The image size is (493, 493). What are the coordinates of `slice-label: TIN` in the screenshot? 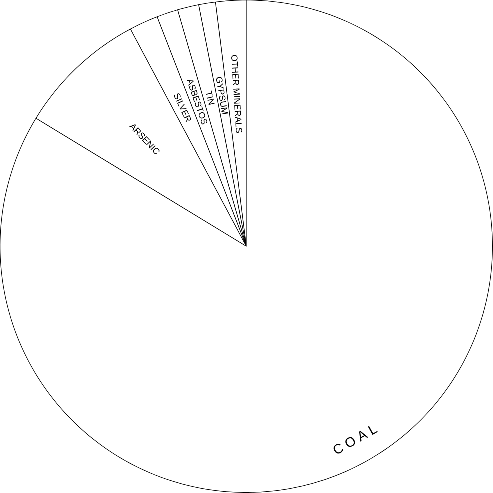 It's located at (210, 98).